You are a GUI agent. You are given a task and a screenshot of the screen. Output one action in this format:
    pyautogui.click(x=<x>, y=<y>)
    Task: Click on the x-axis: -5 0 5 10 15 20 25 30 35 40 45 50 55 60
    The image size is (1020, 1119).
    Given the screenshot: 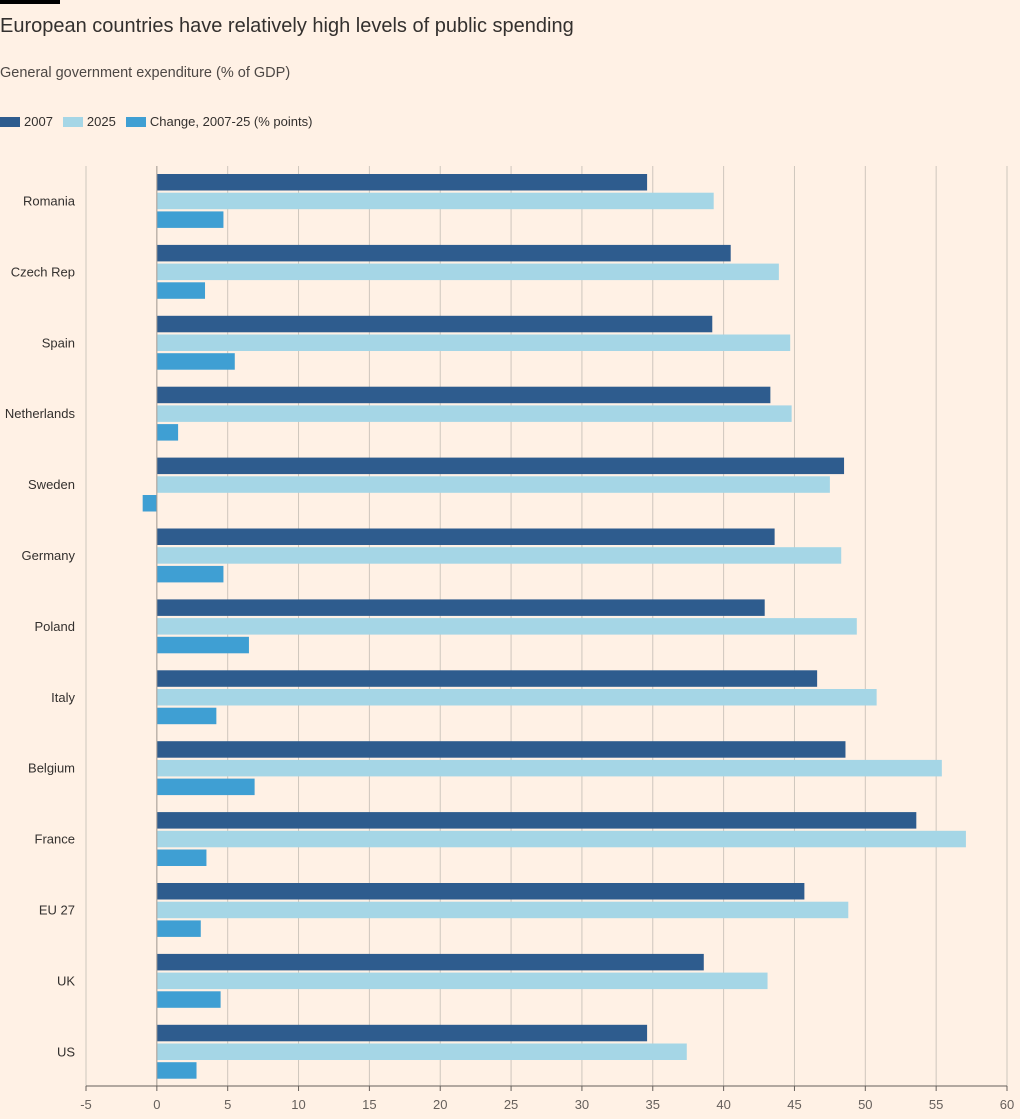 What is the action you would take?
    pyautogui.click(x=547, y=1098)
    